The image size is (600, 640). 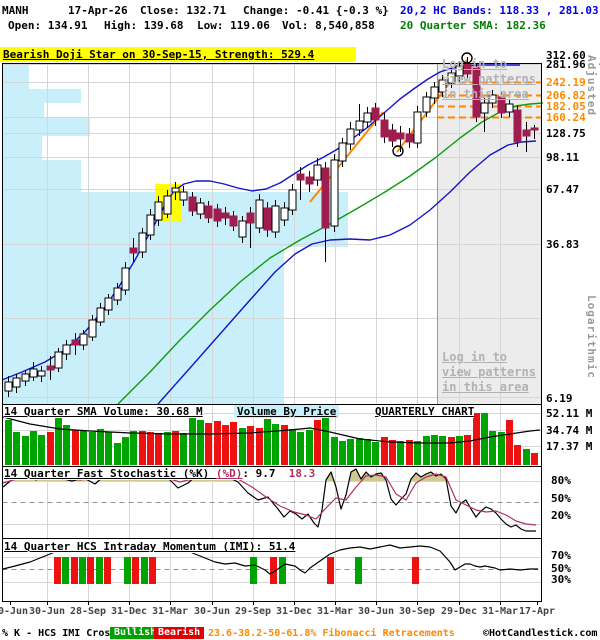 I want to click on x-axis-tick-label: 30-Sep2022, so click(x=417, y=611).